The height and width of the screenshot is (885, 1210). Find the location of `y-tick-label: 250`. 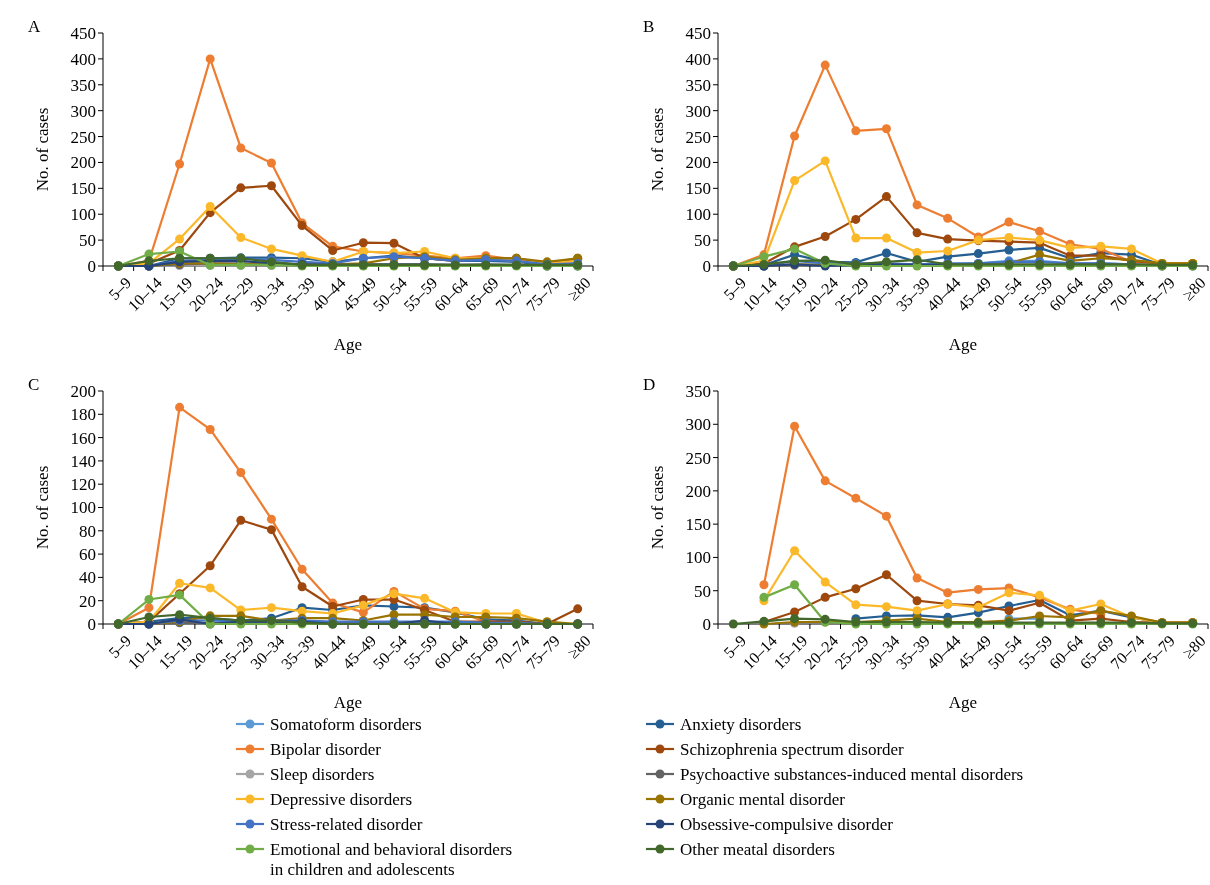

y-tick-label: 250 is located at coordinates (698, 137).